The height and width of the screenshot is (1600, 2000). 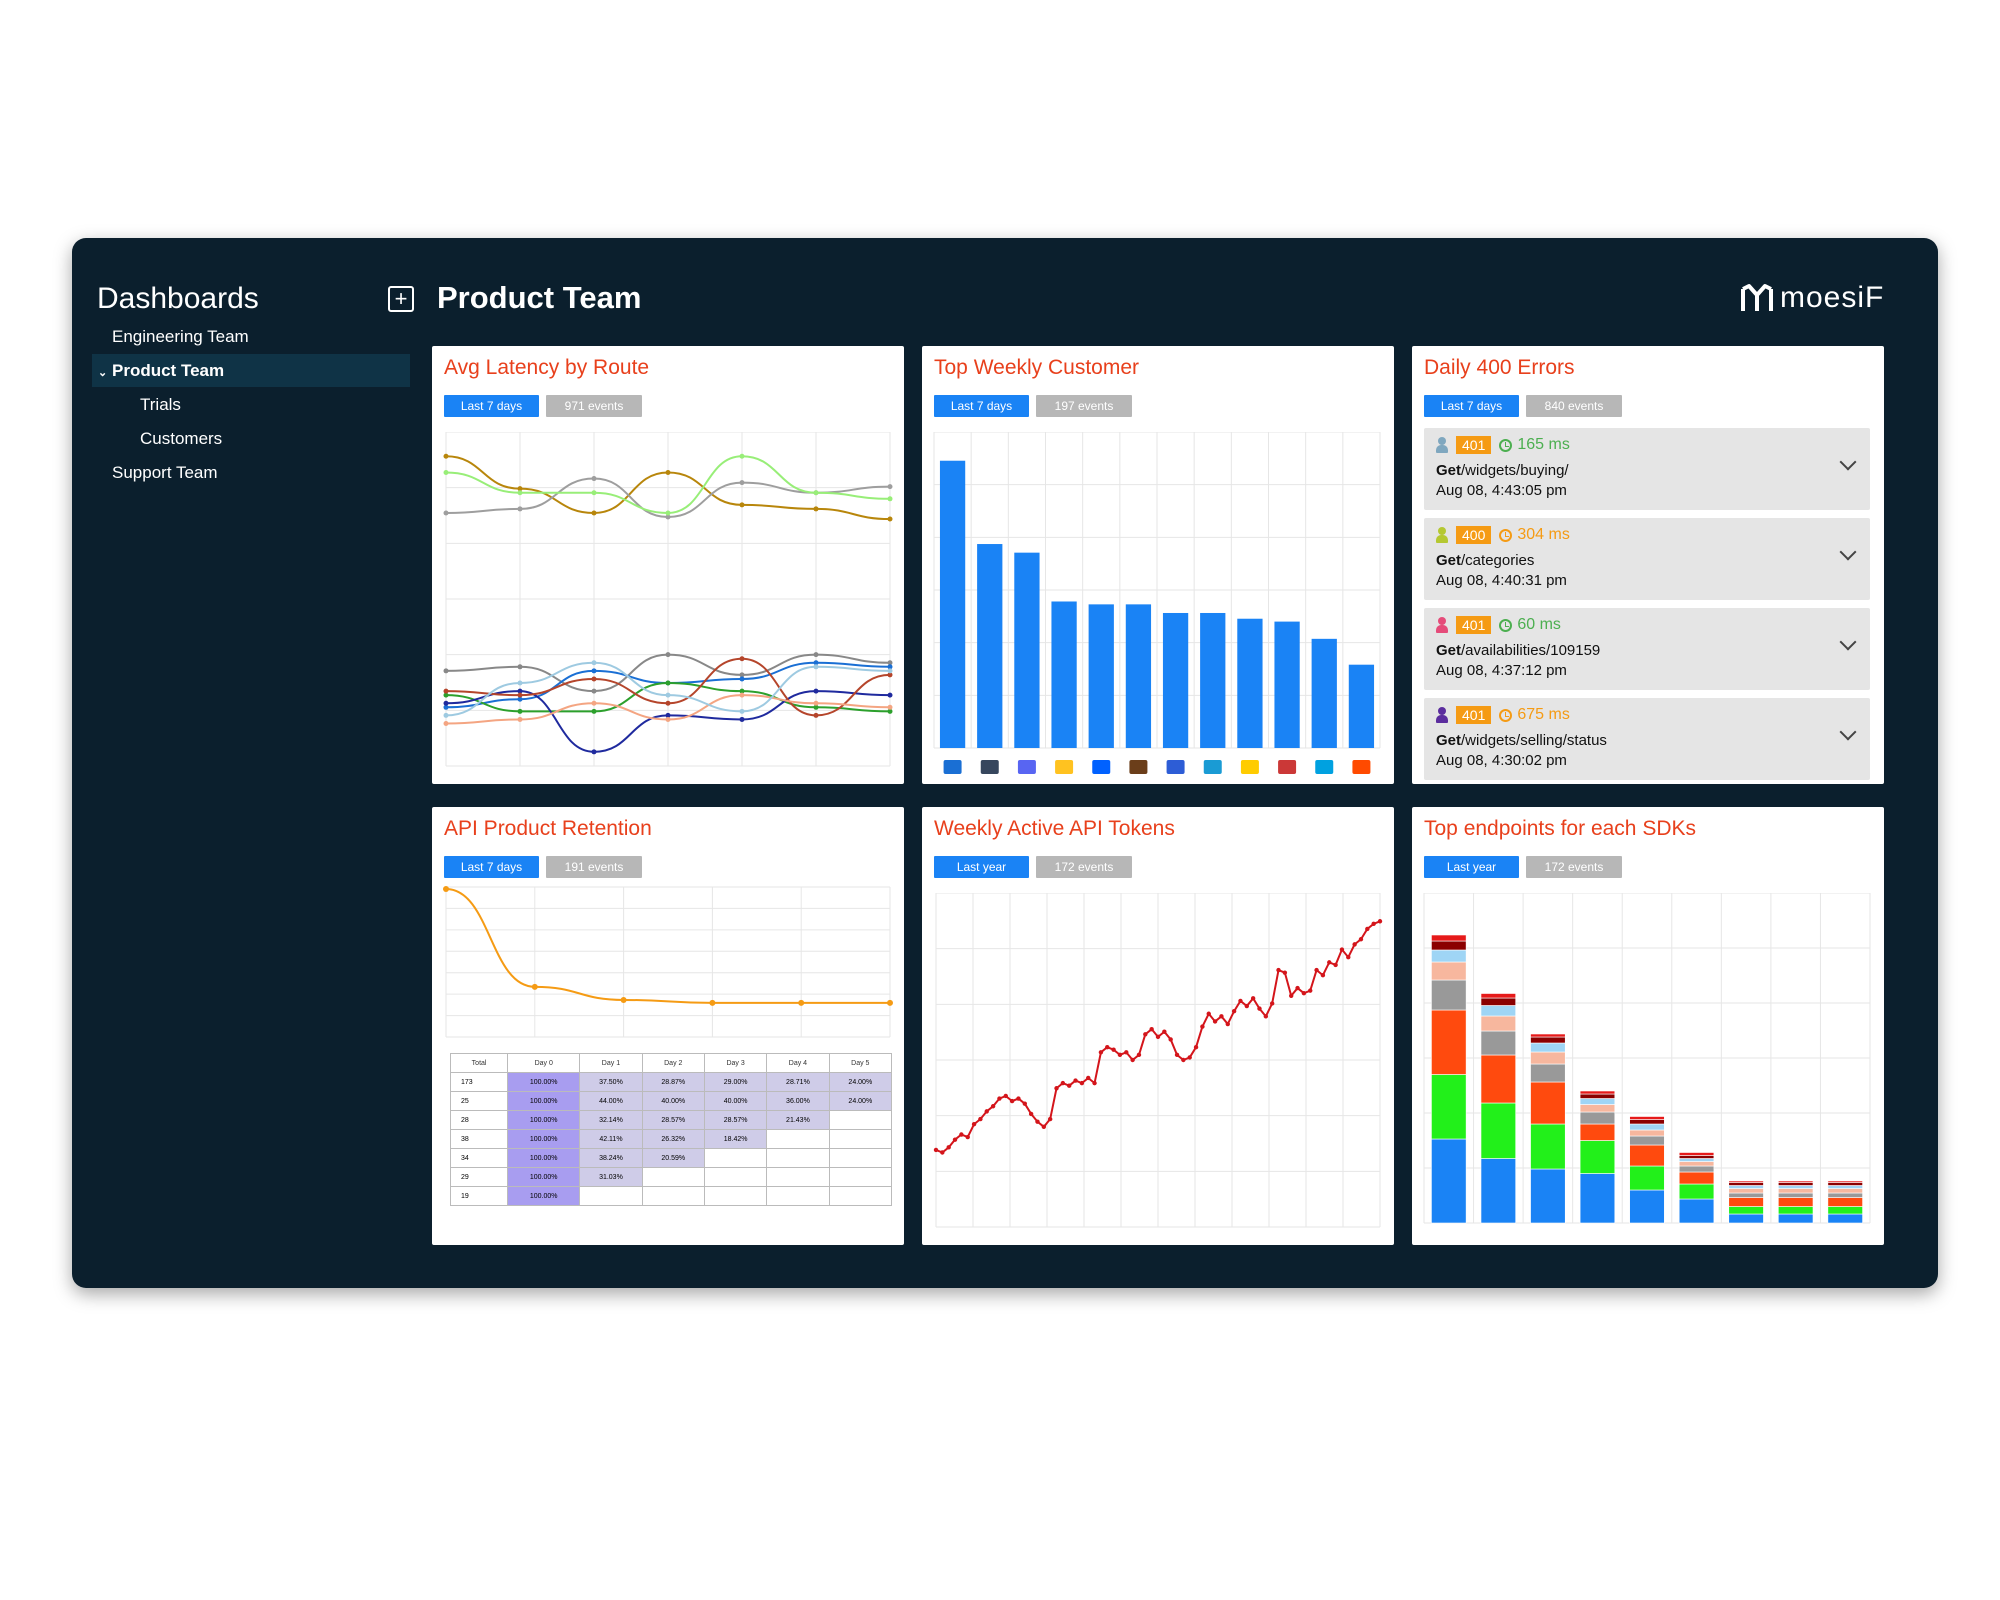 I want to click on table-row: 38 100.00% 42.11% 26.32% 18.42%, so click(x=671, y=1139).